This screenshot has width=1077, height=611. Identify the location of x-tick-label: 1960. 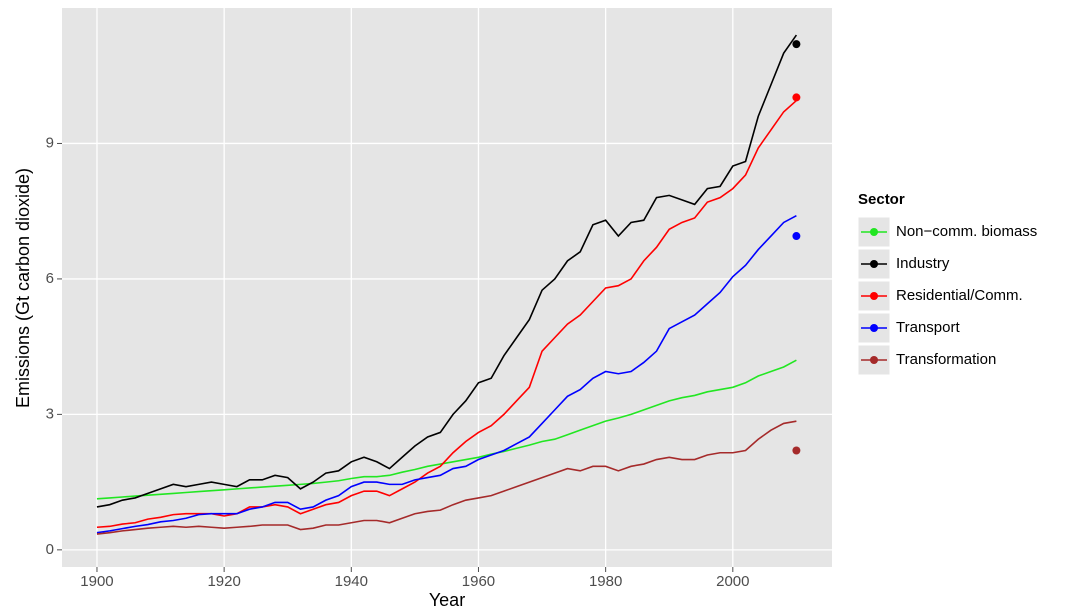
(478, 581).